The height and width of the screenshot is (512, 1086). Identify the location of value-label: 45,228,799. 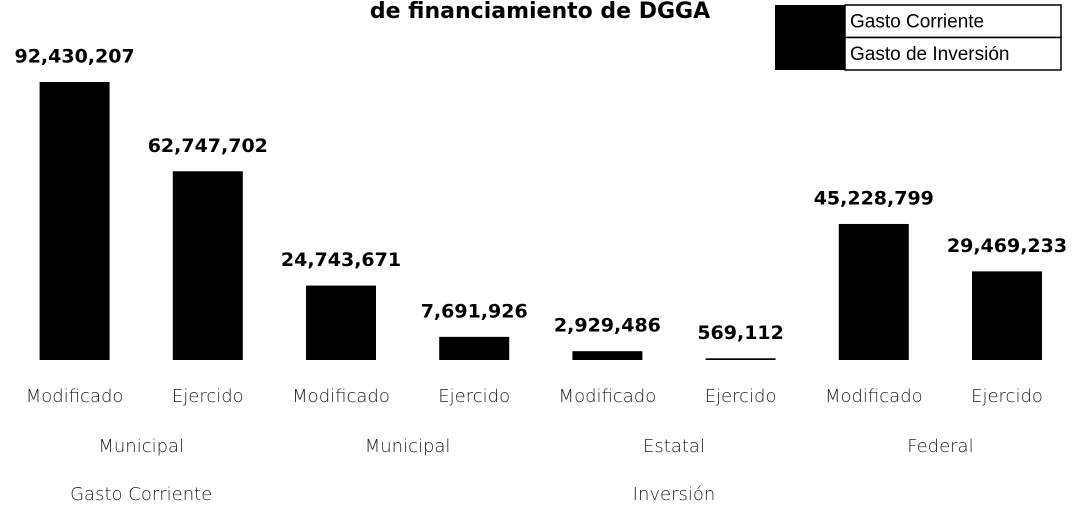
(874, 198).